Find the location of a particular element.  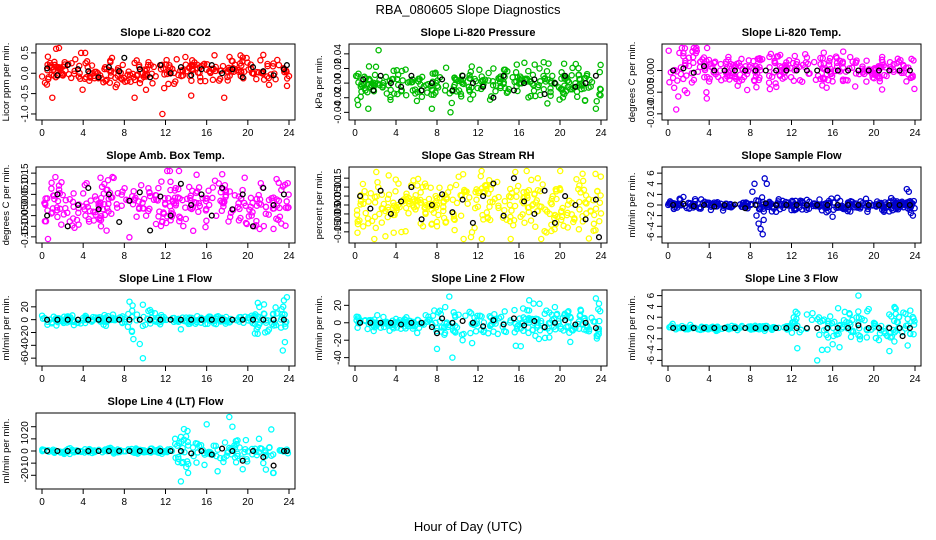

y-tick-label: -2 is located at coordinates (651, 338).